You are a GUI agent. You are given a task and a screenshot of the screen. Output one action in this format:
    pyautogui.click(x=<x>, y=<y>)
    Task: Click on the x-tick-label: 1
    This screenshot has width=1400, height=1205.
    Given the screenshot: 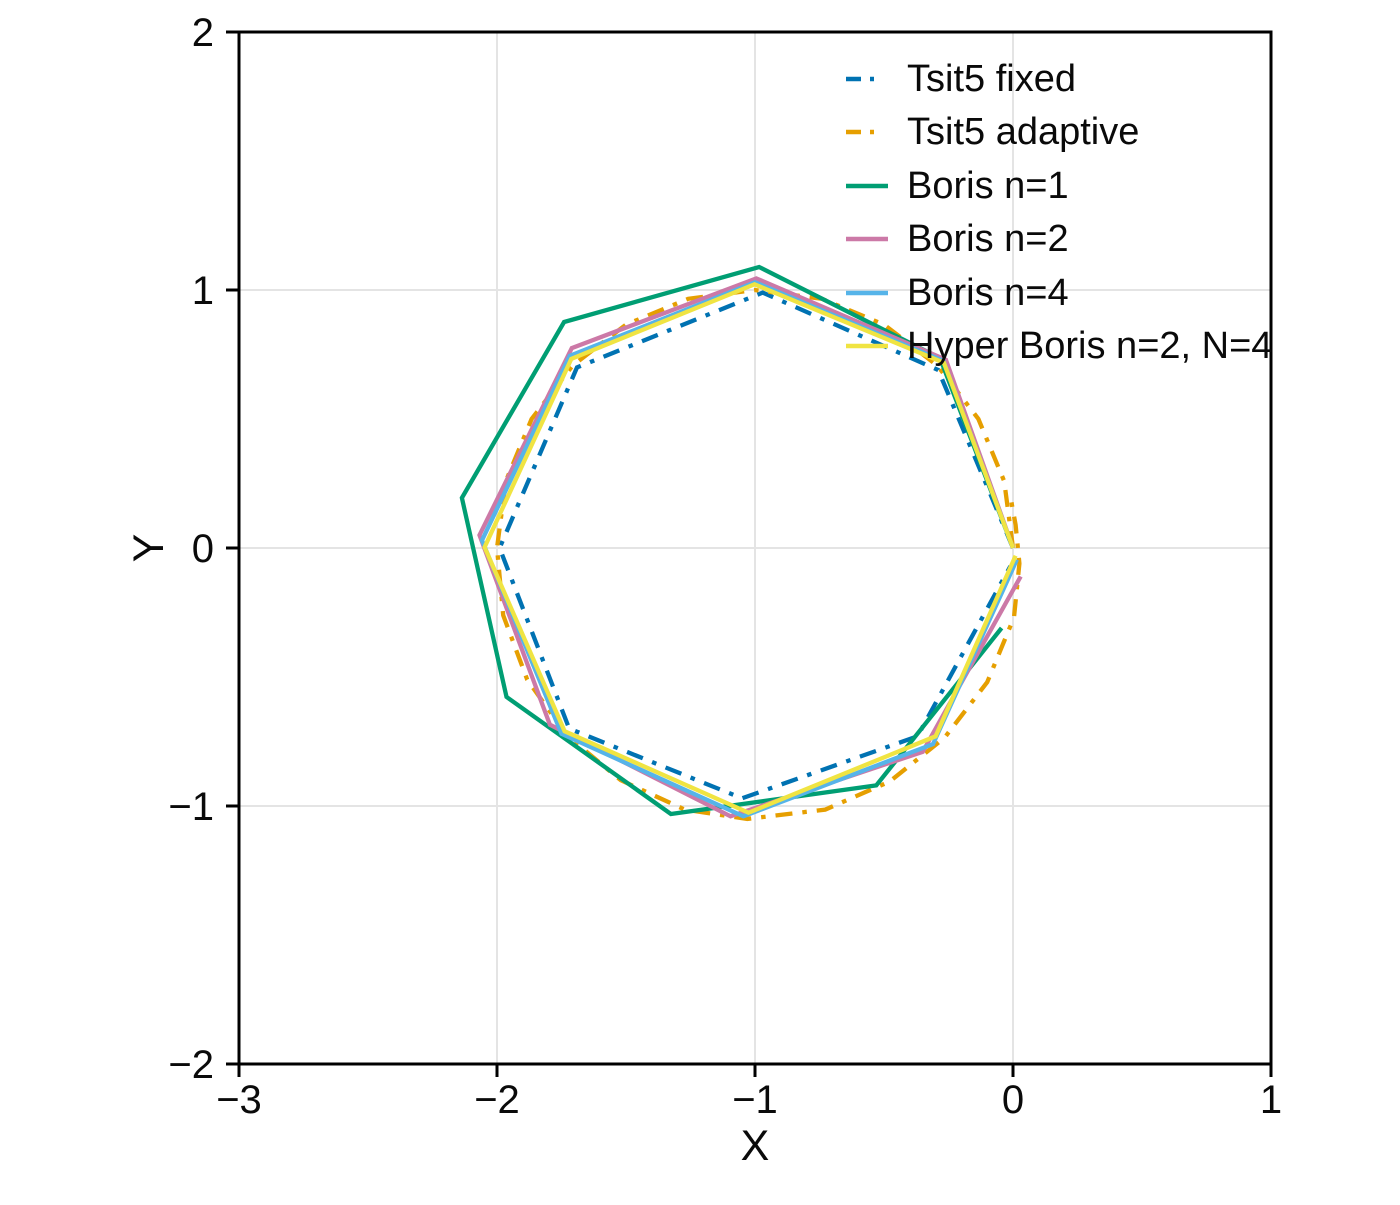 What is the action you would take?
    pyautogui.click(x=1271, y=1100)
    